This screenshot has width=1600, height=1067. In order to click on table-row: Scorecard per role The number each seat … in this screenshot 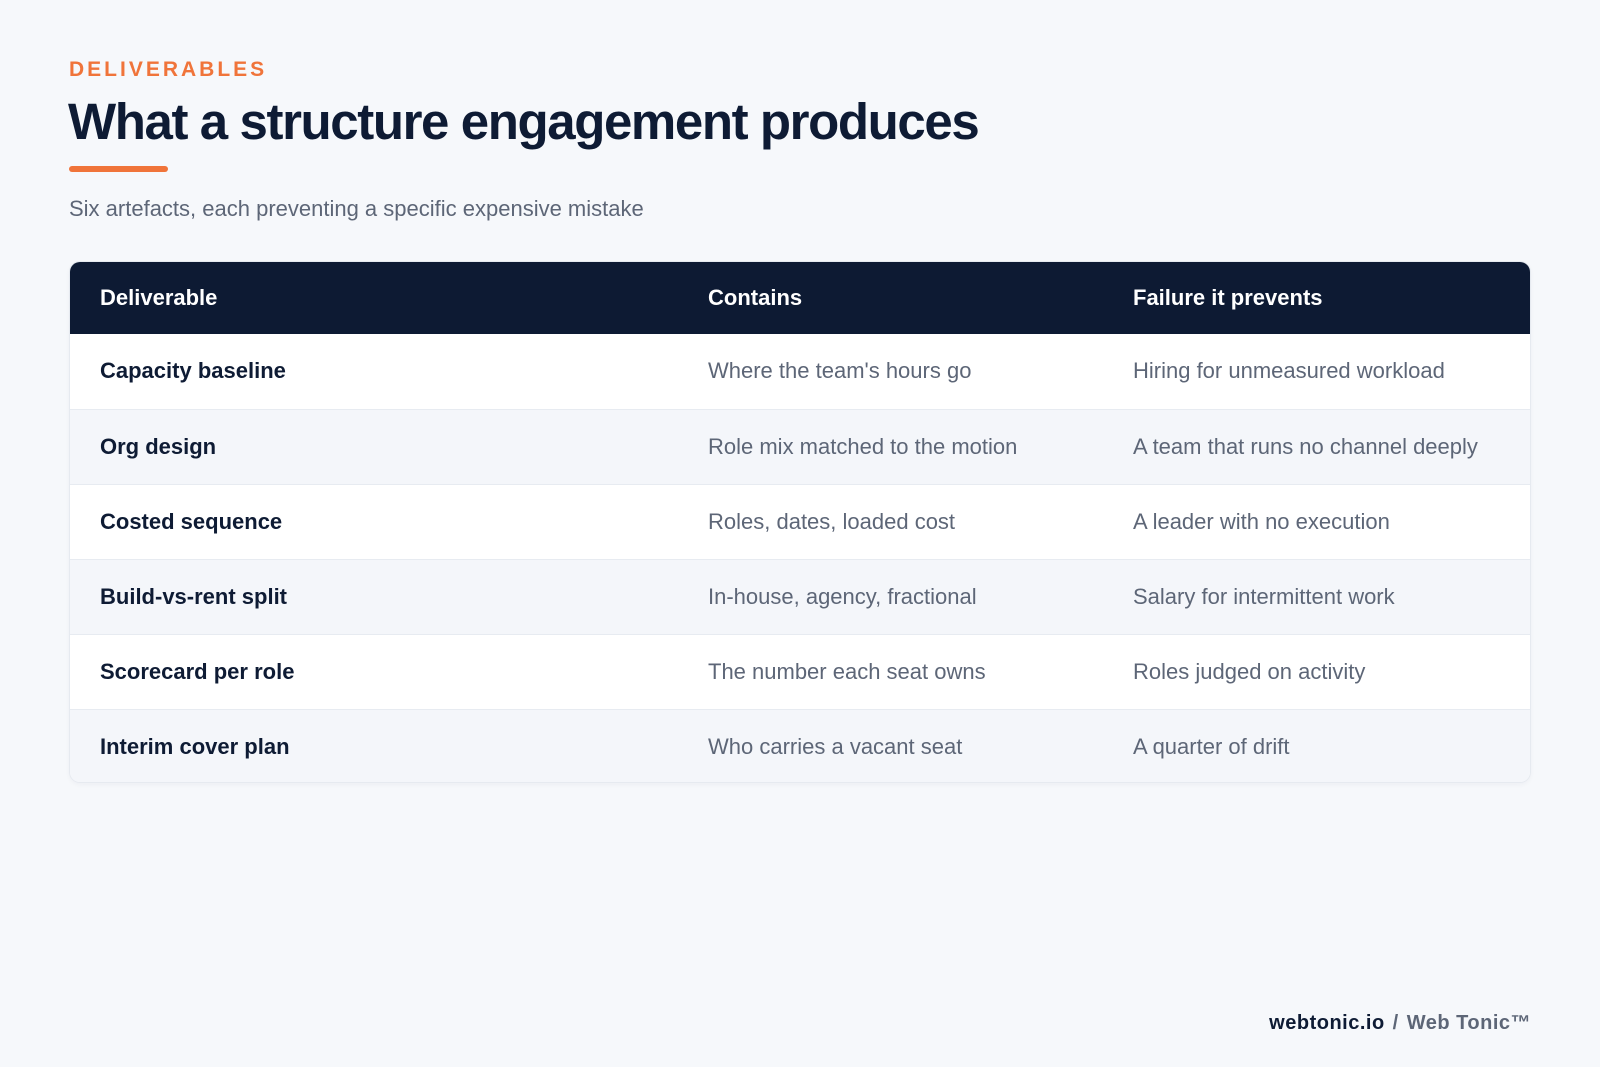, I will do `click(800, 671)`.